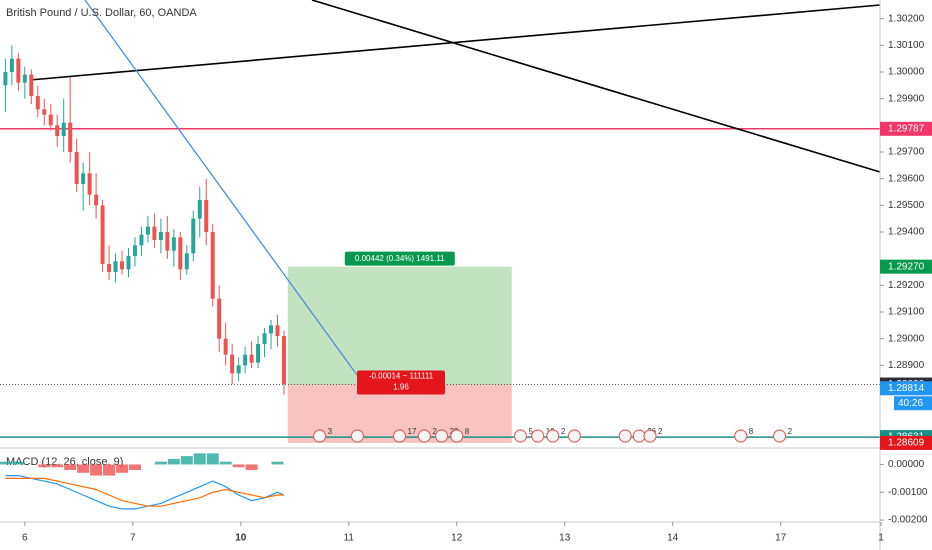 This screenshot has height=550, width=932. I want to click on event-count: 17, so click(412, 431).